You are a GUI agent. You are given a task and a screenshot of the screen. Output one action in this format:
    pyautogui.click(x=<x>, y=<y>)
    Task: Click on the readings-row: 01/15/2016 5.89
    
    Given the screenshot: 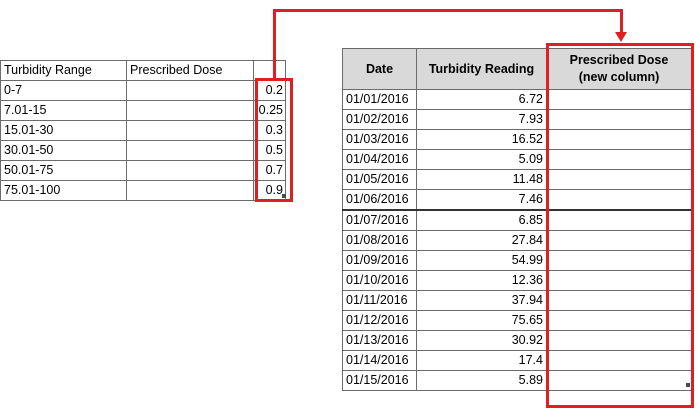 What is the action you would take?
    pyautogui.click(x=517, y=380)
    